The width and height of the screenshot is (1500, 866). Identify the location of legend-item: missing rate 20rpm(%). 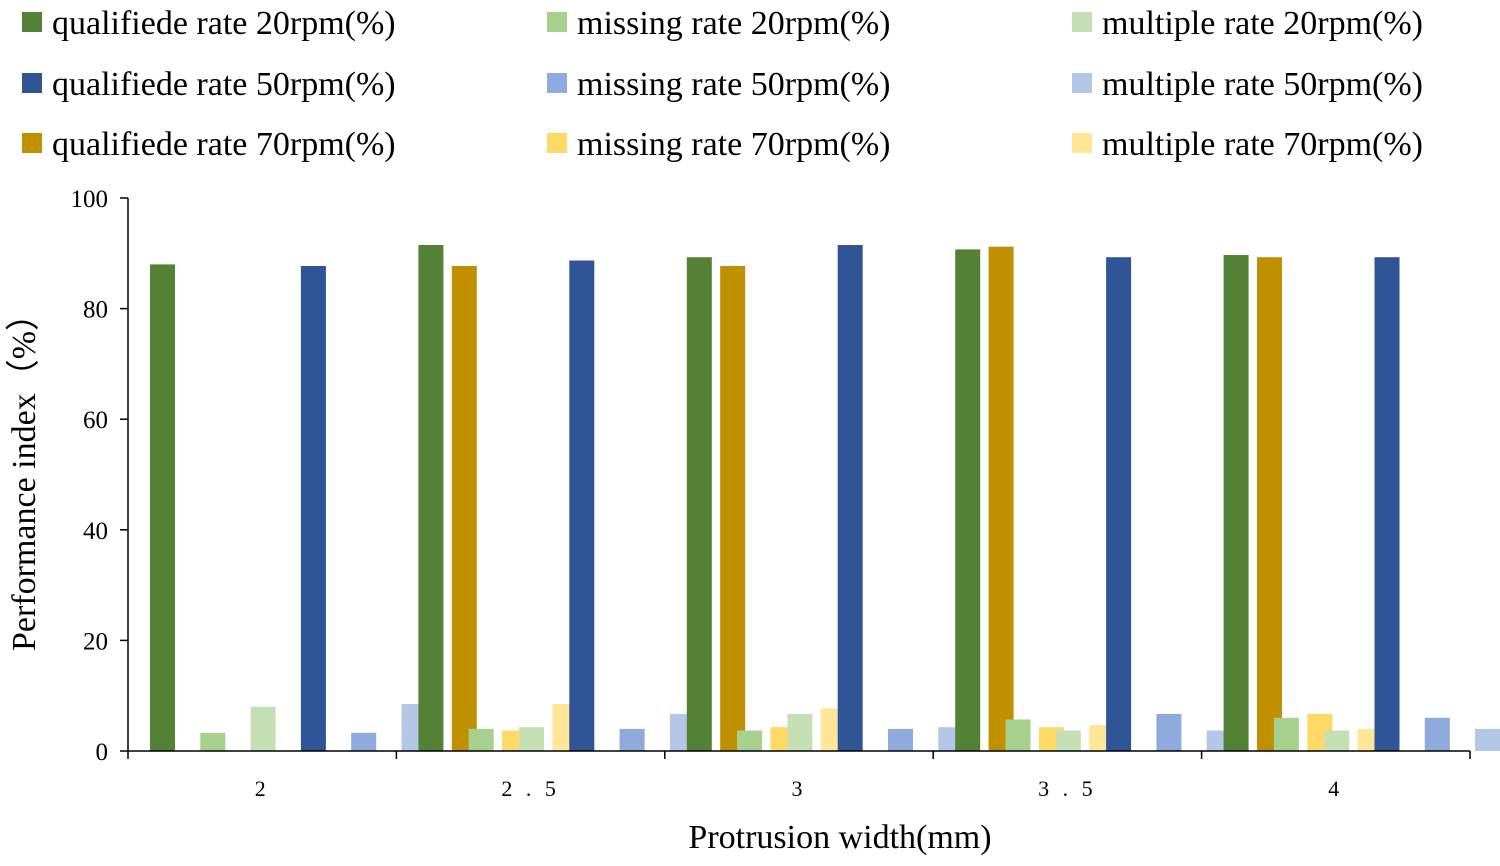
(719, 23).